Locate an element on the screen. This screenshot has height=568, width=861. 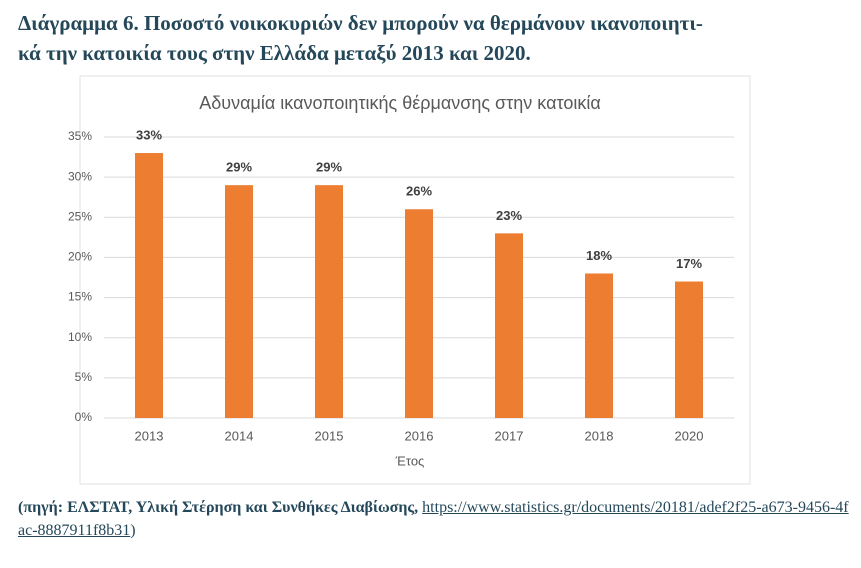
value-label: 17% is located at coordinates (689, 263).